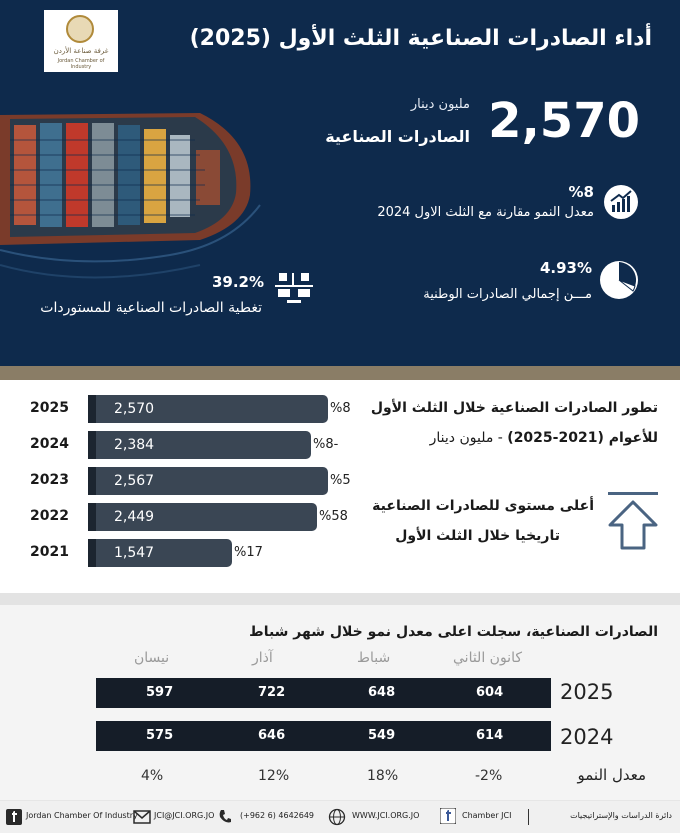 Image resolution: width=680 pixels, height=833 pixels. I want to click on cell-2025-apr: 597, so click(160, 692).